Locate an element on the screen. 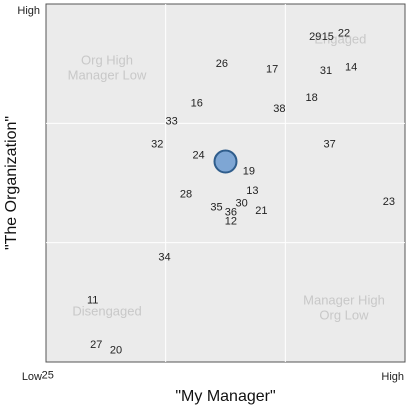 The height and width of the screenshot is (406, 409). data-point-37: 37 is located at coordinates (329, 145).